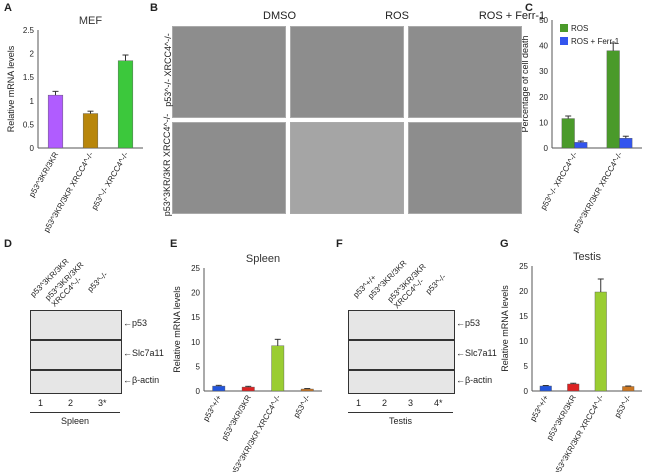 This screenshot has width=648, height=472. Describe the element at coordinates (91, 21) in the screenshot. I see `chart-title: MEF` at that location.